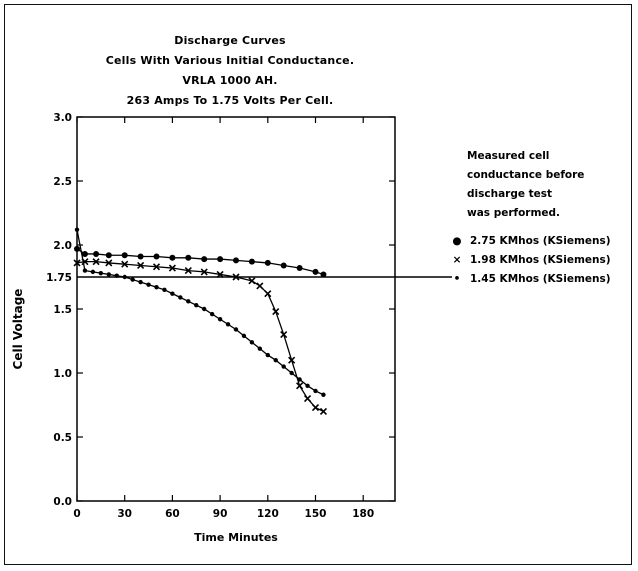 This screenshot has width=638, height=571. What do you see at coordinates (18, 329) in the screenshot?
I see `y-axis-label: Cell Voltage` at bounding box center [18, 329].